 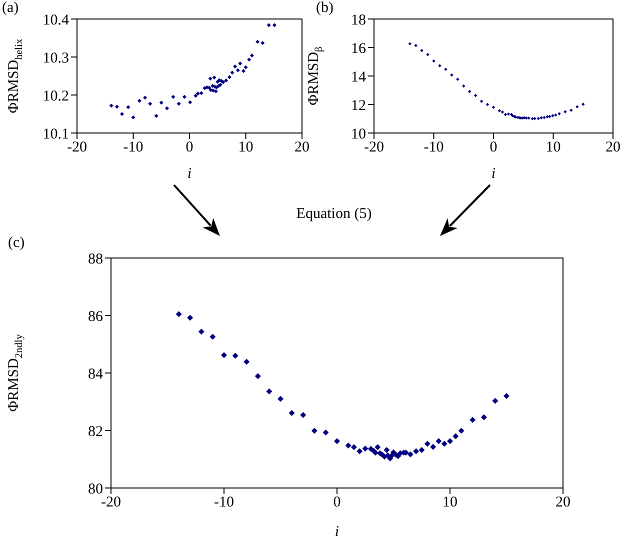 What do you see at coordinates (95, 432) in the screenshot?
I see `y-tick-label: 82` at bounding box center [95, 432].